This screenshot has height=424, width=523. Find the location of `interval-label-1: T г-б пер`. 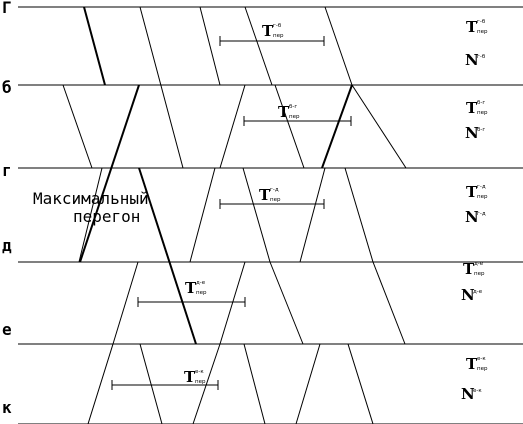

interval-label-1: T г-б пер is located at coordinates (273, 31).